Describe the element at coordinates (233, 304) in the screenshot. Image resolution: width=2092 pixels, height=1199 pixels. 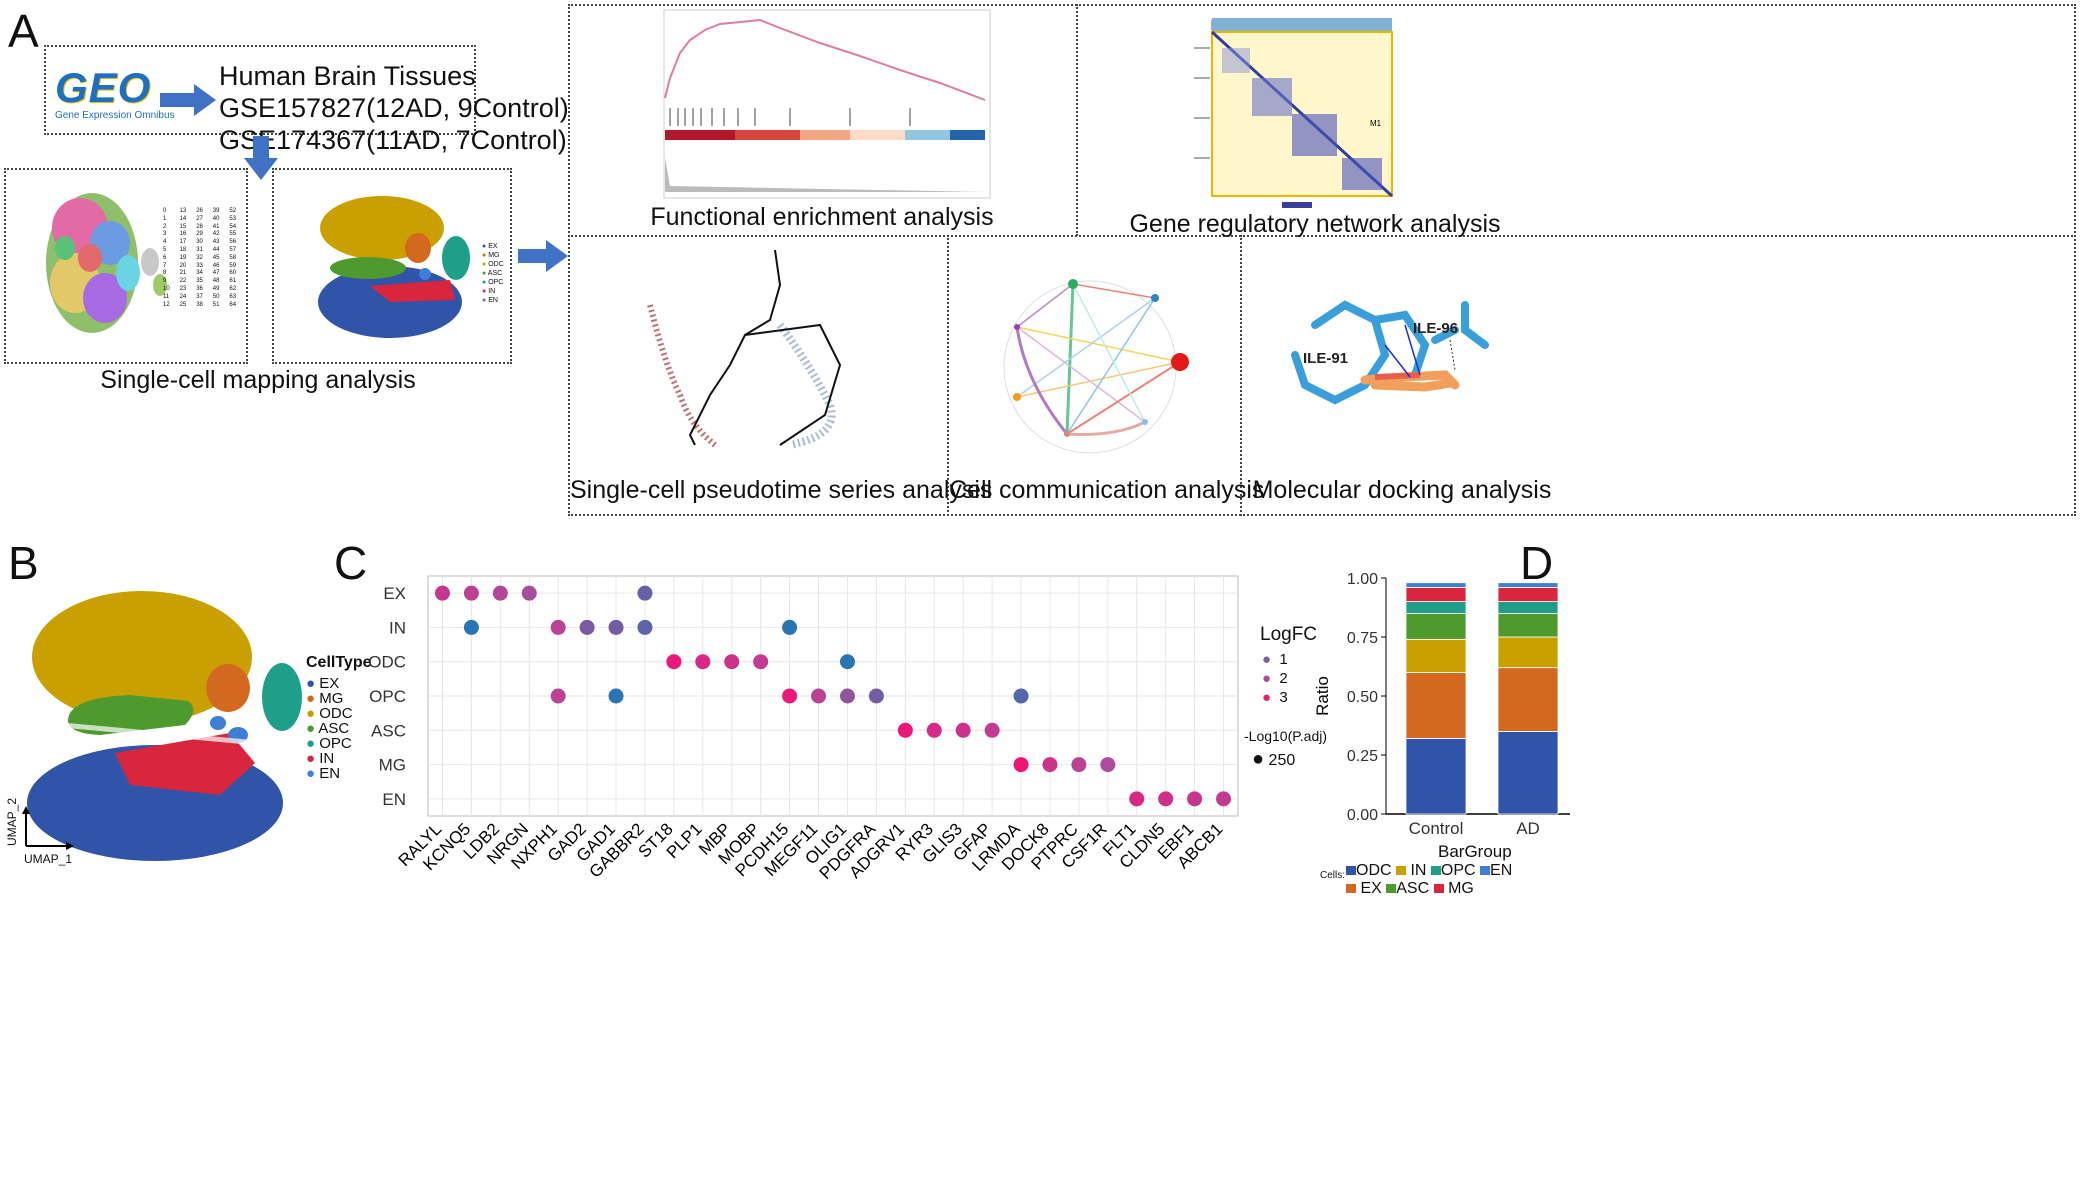
I see `cluster-label: 64` at that location.